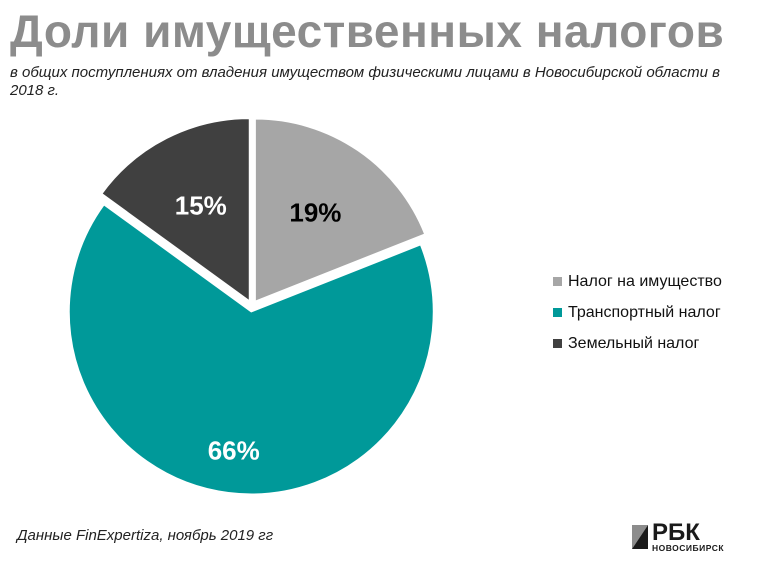  I want to click on legend-label: Транспортный налог, so click(644, 312).